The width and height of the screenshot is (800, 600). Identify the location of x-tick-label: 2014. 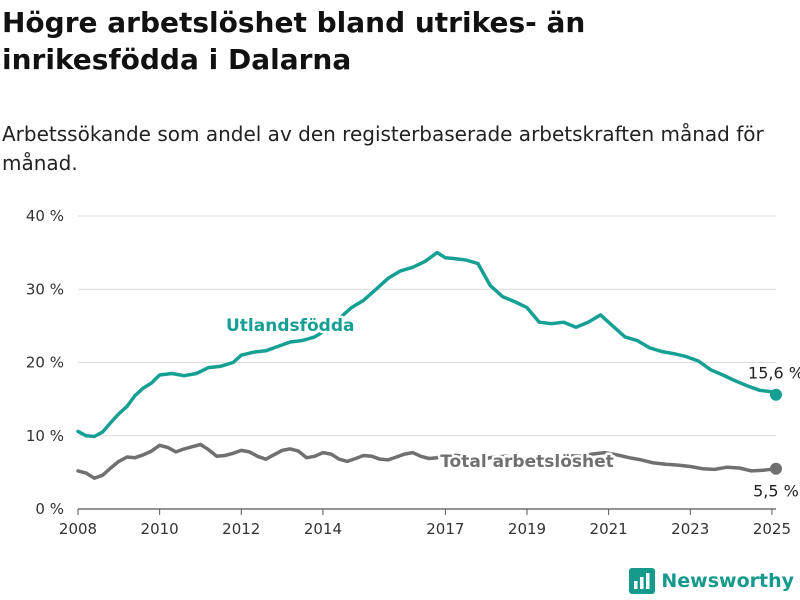
(323, 529).